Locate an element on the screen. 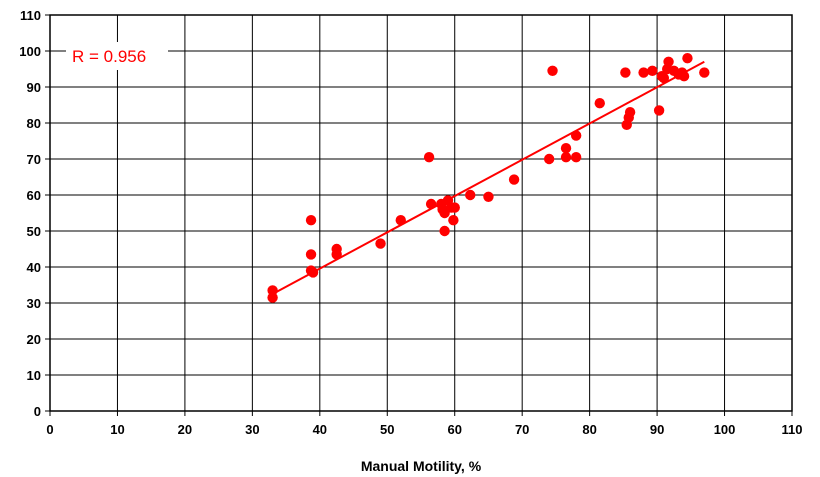 This screenshot has width=820, height=477. y-tick-label: 30 is located at coordinates (34, 303).